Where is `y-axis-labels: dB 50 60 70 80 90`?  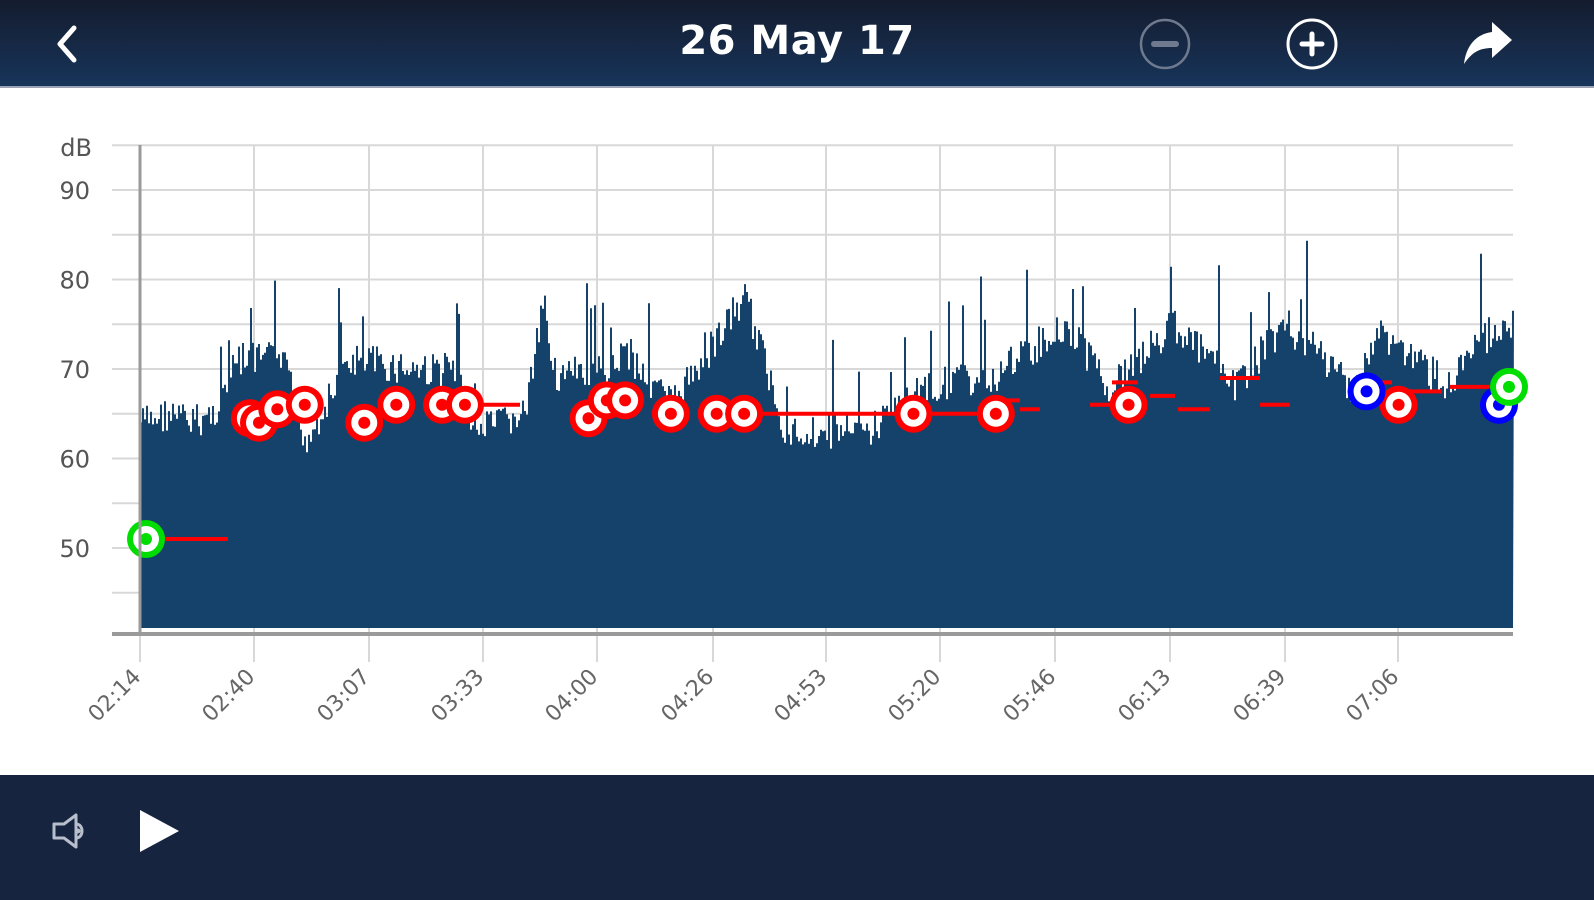 y-axis-labels: dB 50 60 70 80 90 is located at coordinates (75, 348).